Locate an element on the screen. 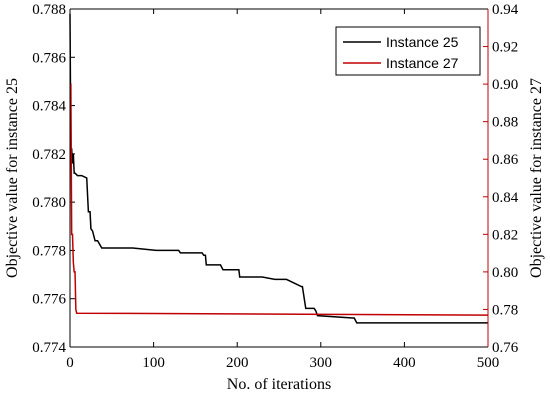 The width and height of the screenshot is (550, 401). x-tick-label: 300 is located at coordinates (321, 363).